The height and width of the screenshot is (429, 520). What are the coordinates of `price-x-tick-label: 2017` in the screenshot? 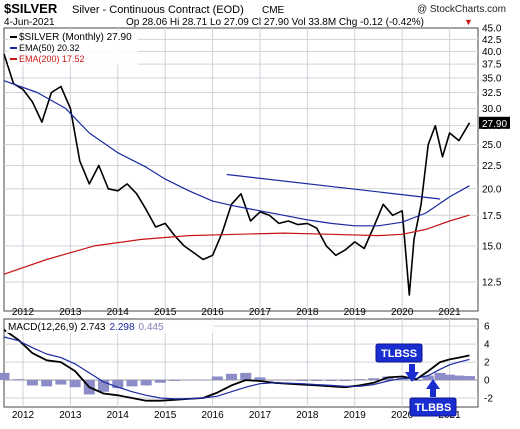 It's located at (260, 312).